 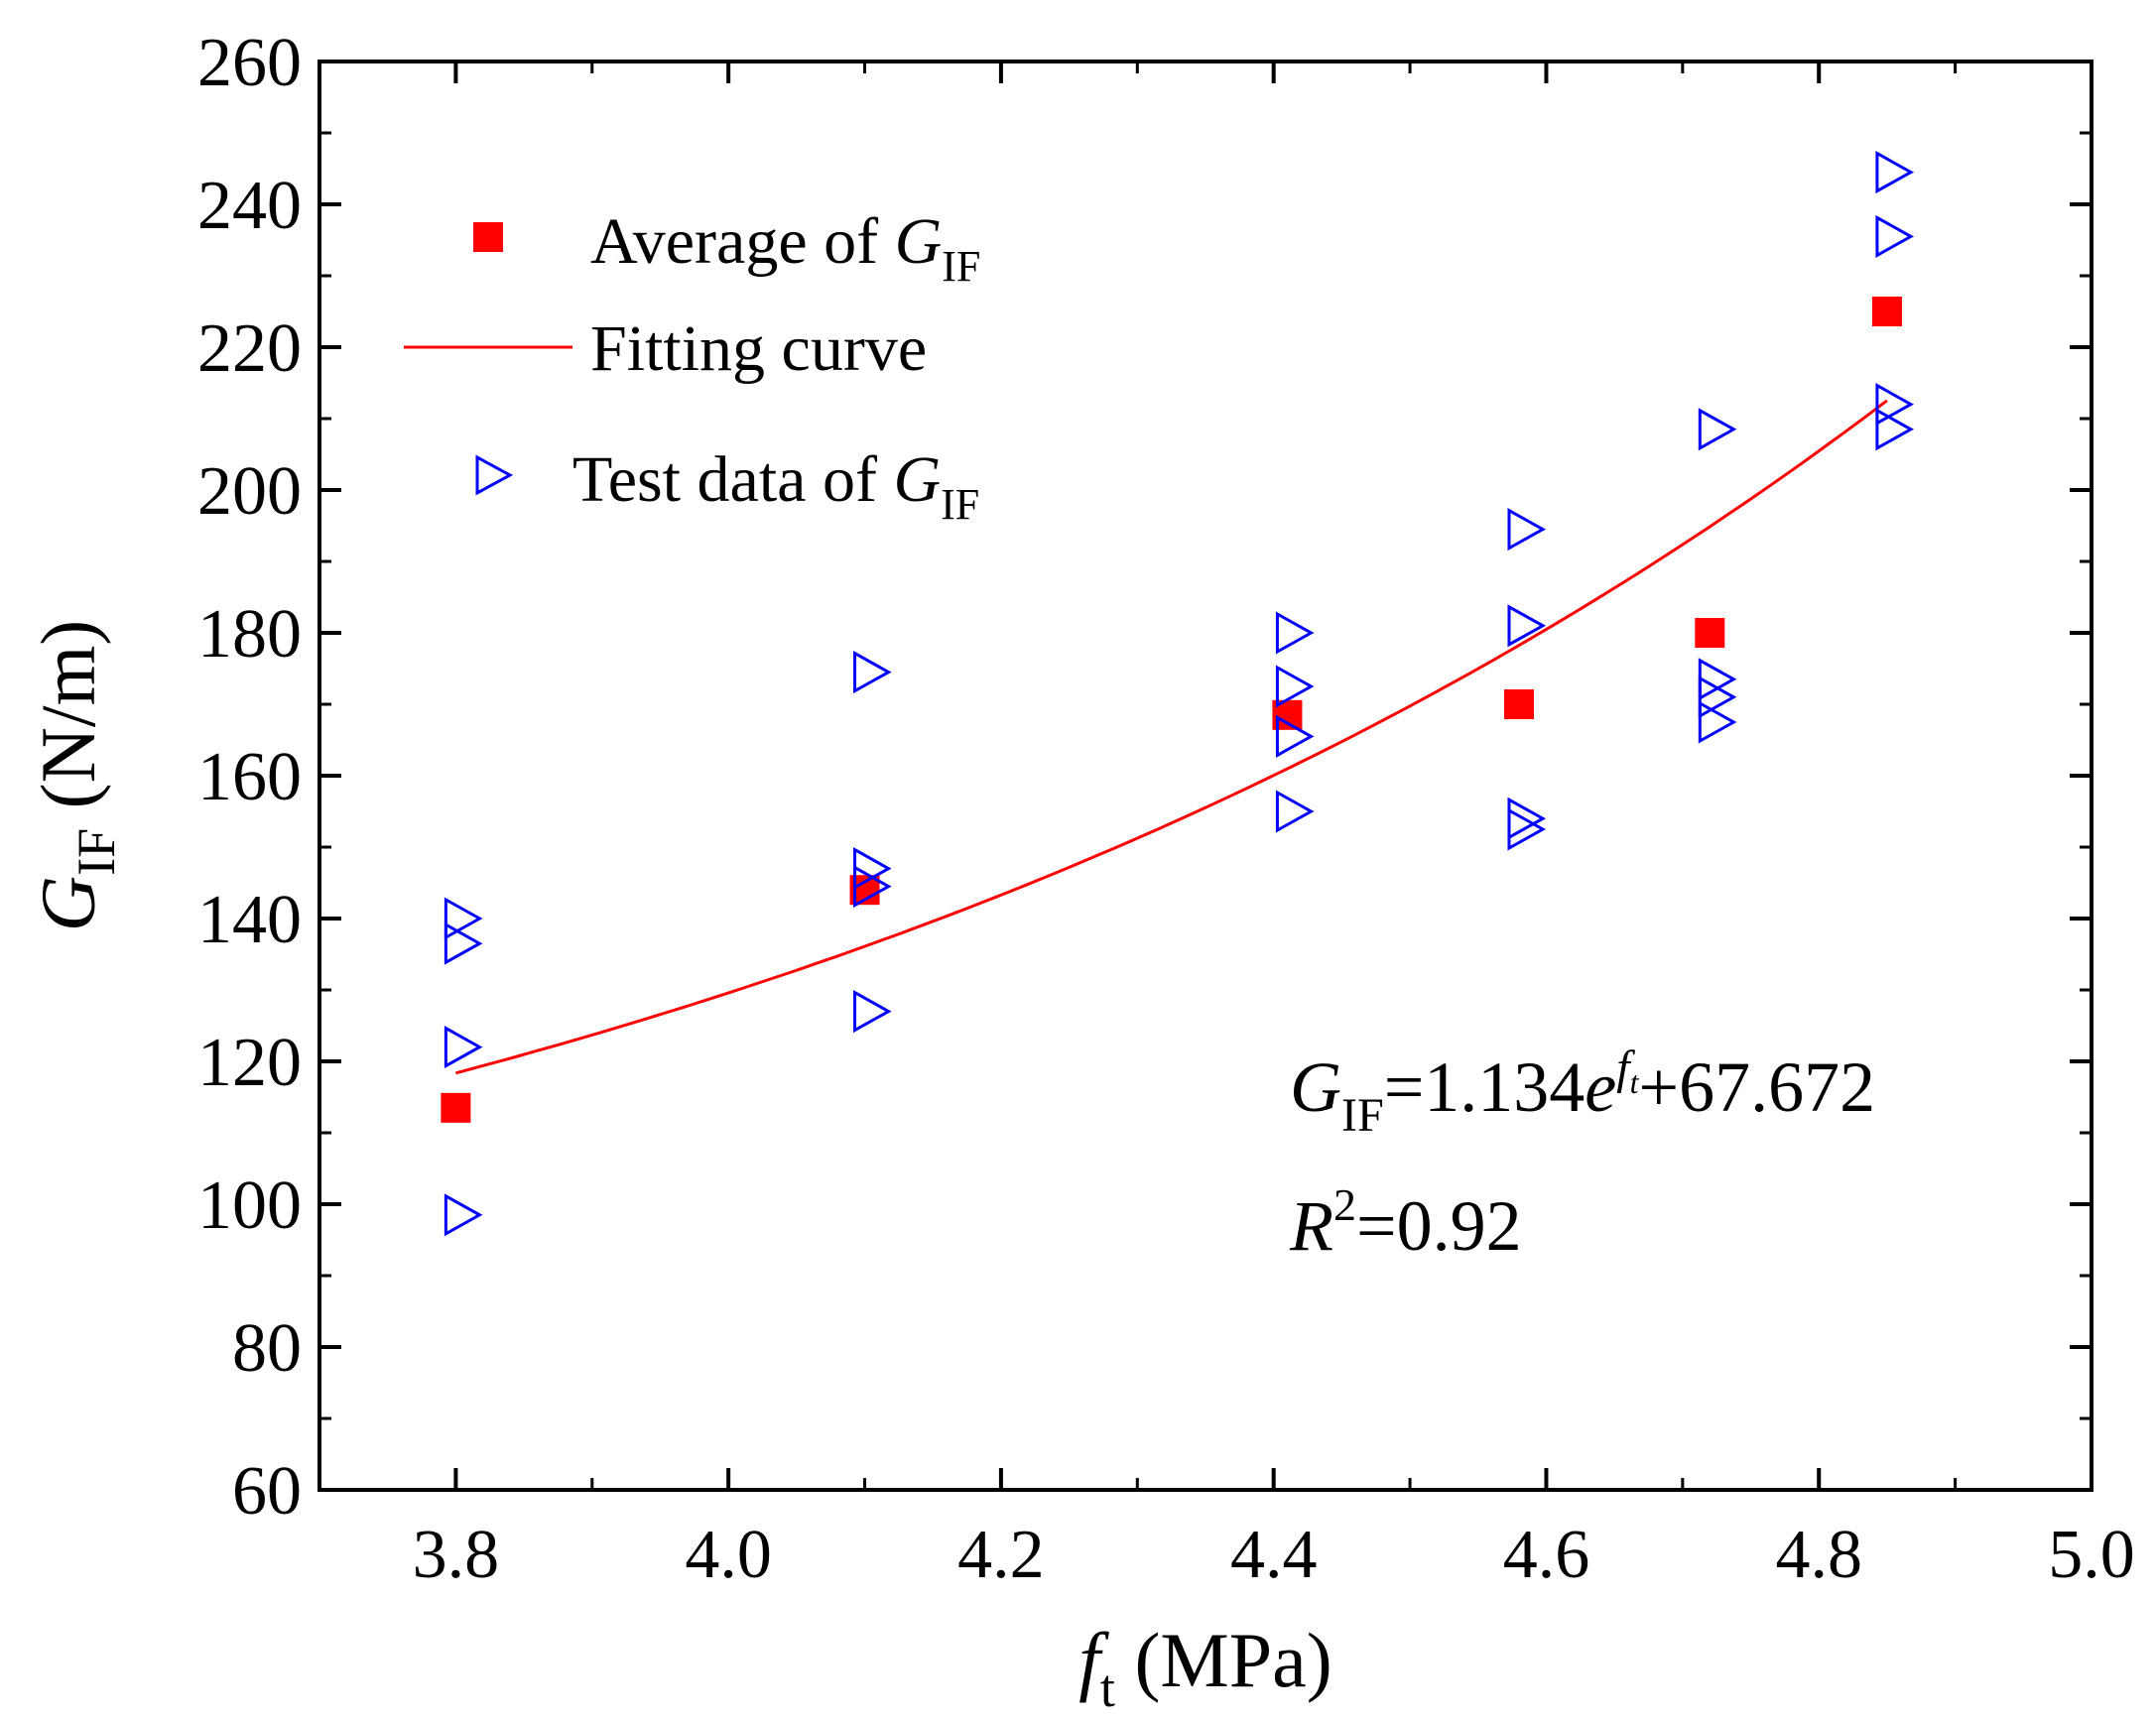 I want to click on y-tick-label: 140, so click(x=249, y=920).